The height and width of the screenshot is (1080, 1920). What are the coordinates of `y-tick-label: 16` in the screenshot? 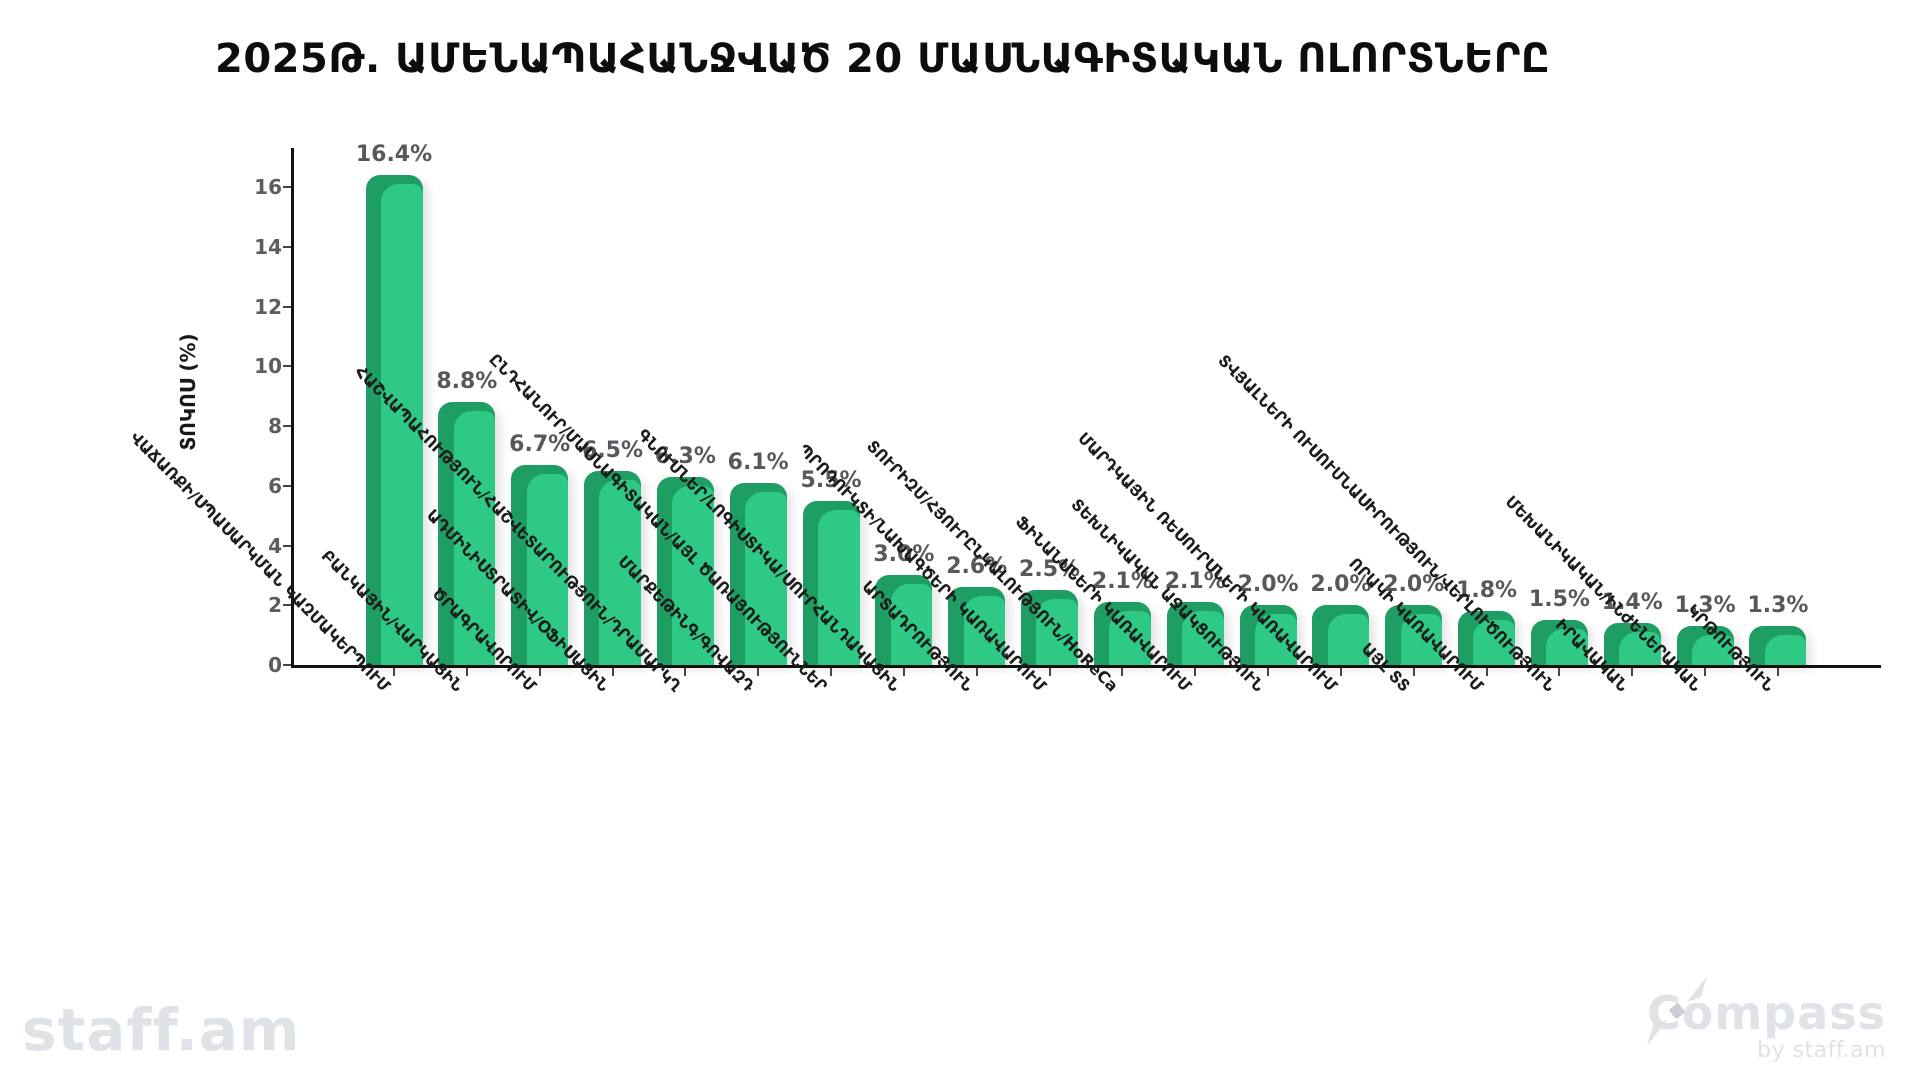 It's located at (268, 187).